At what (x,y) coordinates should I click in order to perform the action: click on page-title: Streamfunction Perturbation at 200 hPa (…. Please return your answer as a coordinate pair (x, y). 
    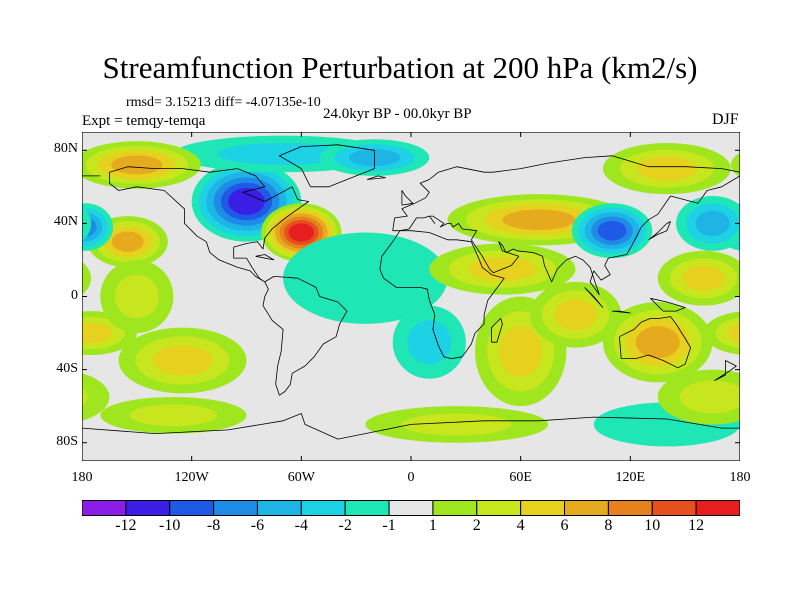
    Looking at the image, I should click on (400, 67).